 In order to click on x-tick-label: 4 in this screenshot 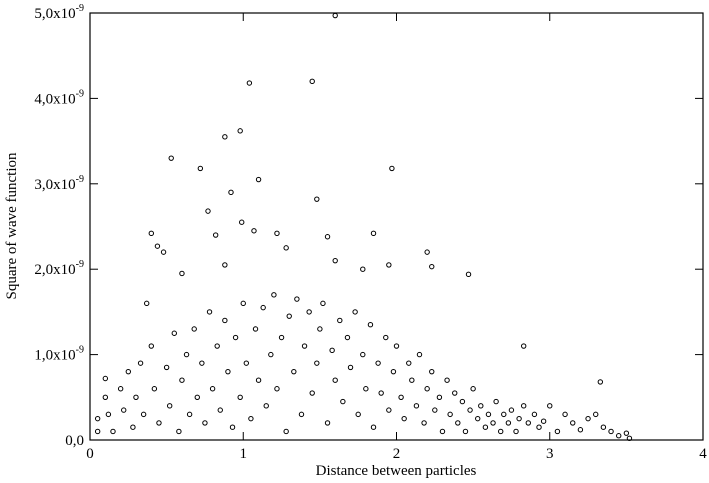, I will do `click(703, 454)`.